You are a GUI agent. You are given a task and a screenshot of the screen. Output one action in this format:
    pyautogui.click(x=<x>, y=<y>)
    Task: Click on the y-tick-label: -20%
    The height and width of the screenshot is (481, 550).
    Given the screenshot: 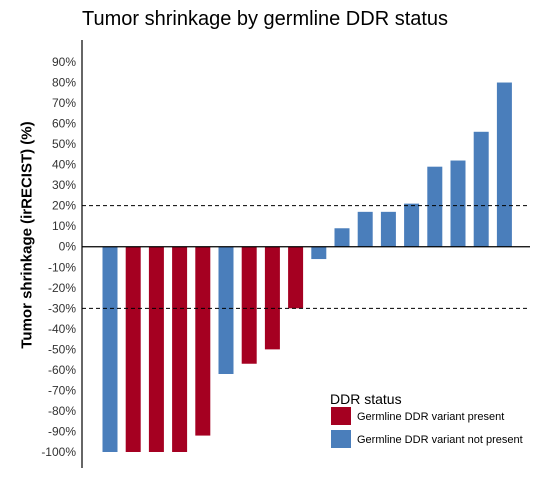 What is the action you would take?
    pyautogui.click(x=62, y=288)
    